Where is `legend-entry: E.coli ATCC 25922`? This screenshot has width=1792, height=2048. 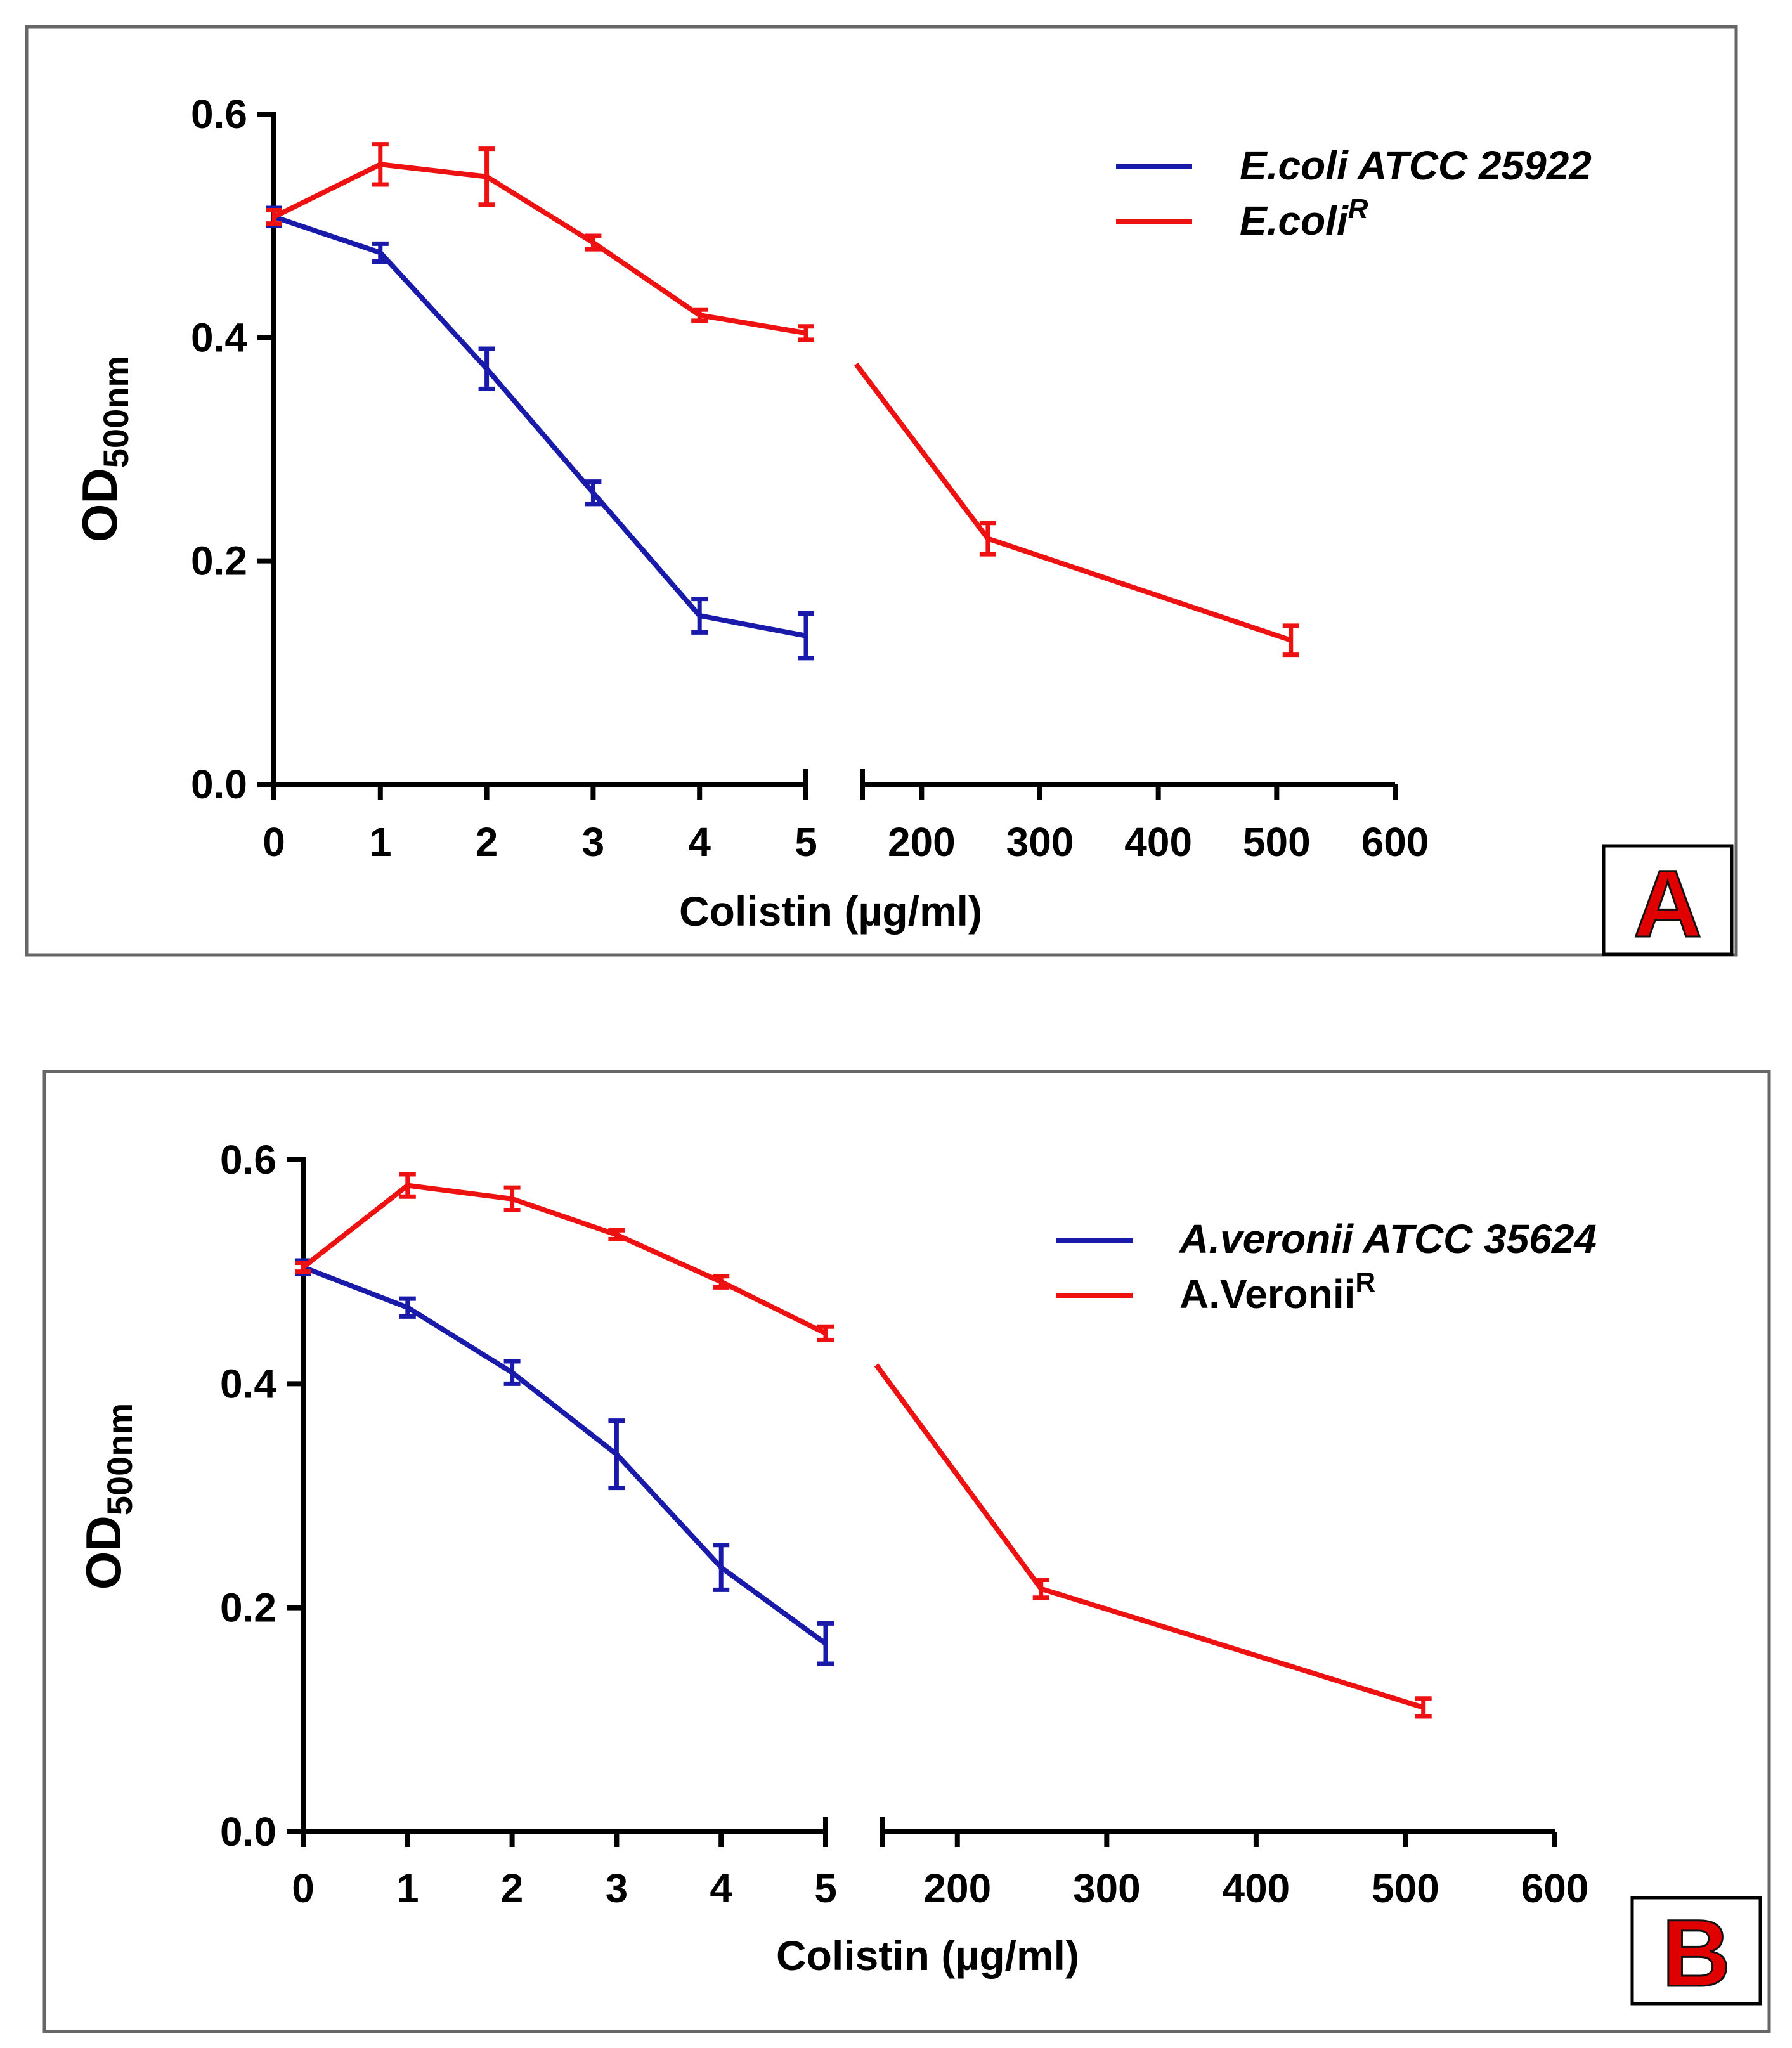 legend-entry: E.coli ATCC 25922 is located at coordinates (1354, 165).